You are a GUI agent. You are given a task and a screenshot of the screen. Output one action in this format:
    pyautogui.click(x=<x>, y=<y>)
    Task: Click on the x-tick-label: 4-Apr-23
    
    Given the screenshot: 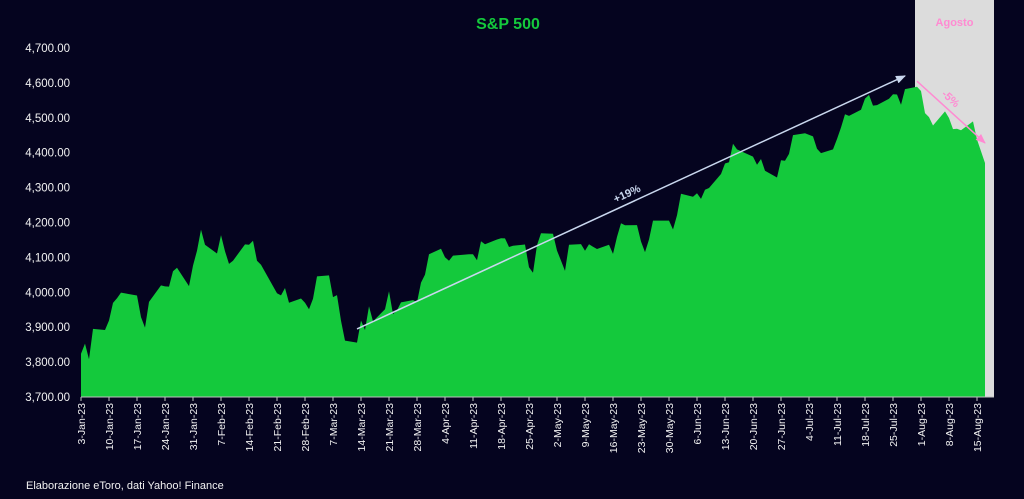 What is the action you would take?
    pyautogui.click(x=446, y=423)
    